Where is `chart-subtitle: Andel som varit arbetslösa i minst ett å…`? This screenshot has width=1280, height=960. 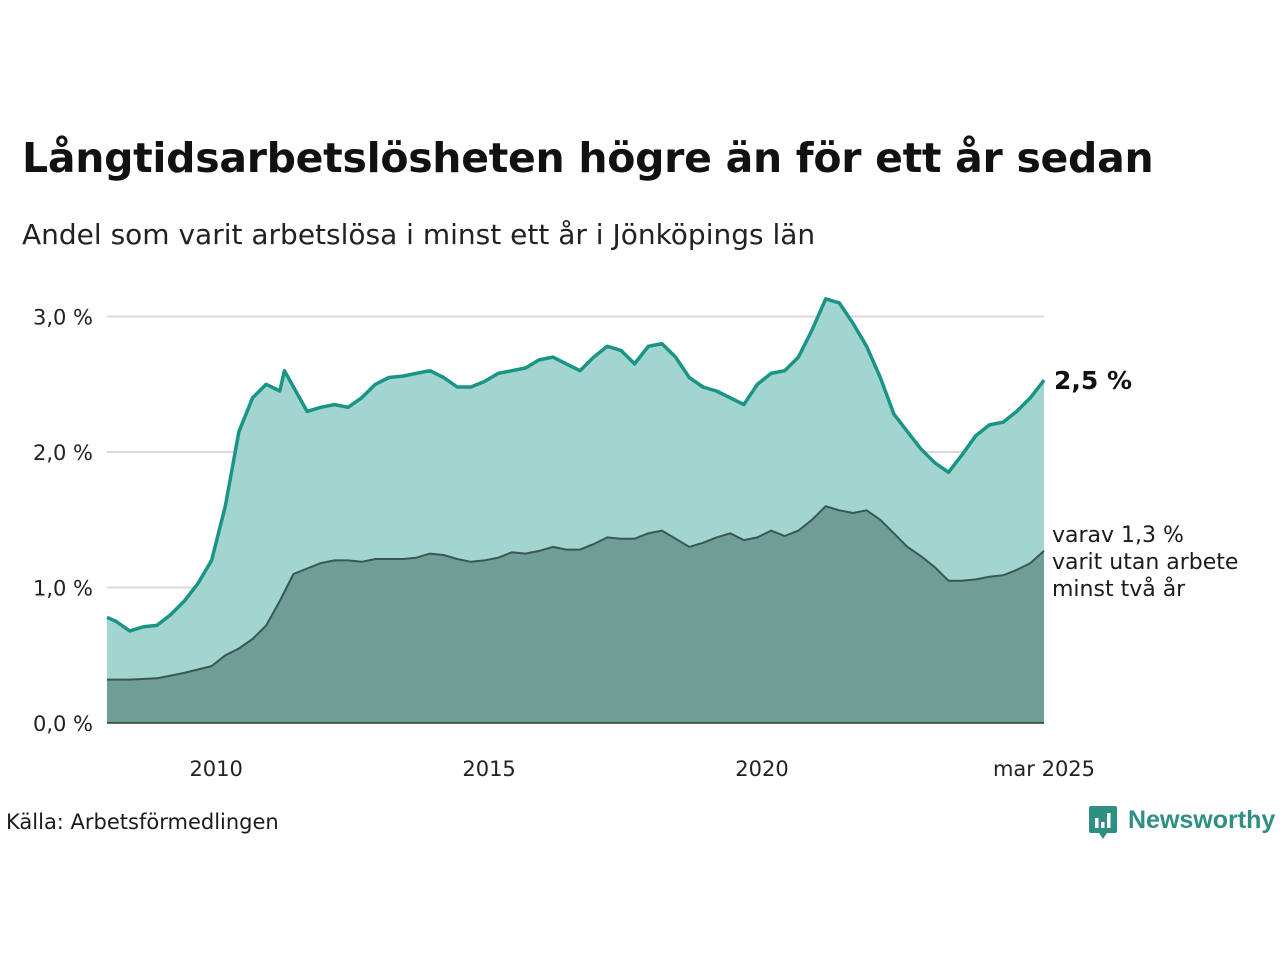
chart-subtitle: Andel som varit arbetslösa i minst ett å… is located at coordinates (419, 234).